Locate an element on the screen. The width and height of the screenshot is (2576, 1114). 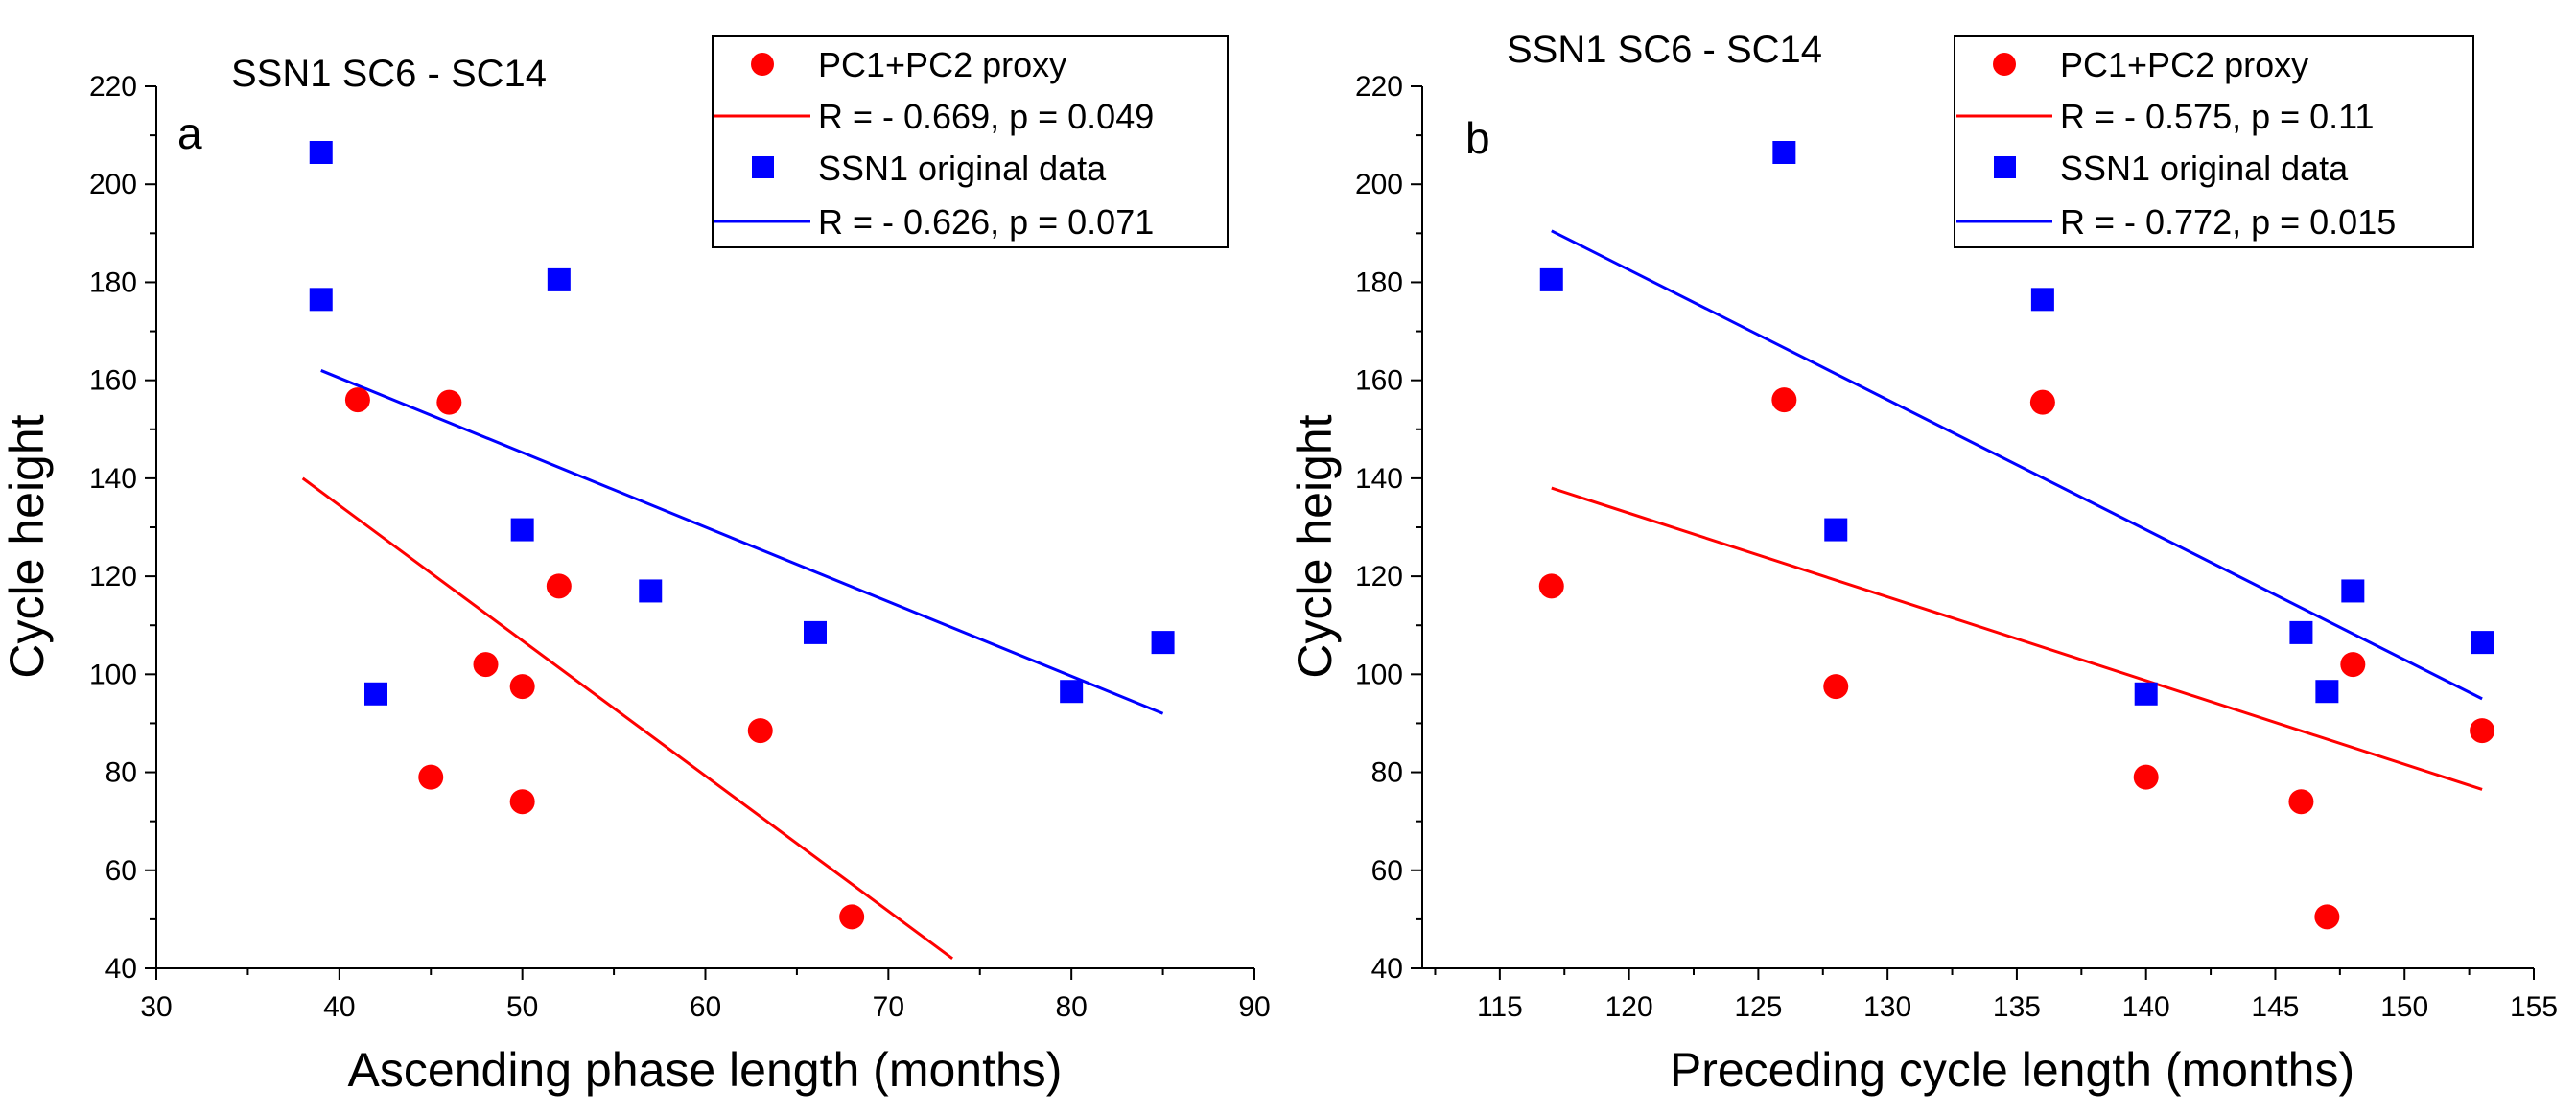
x-tick-label: 155 is located at coordinates (2534, 1007).